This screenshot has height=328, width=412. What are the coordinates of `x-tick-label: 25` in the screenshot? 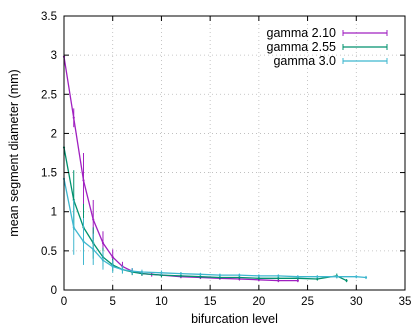 It's located at (307, 302).